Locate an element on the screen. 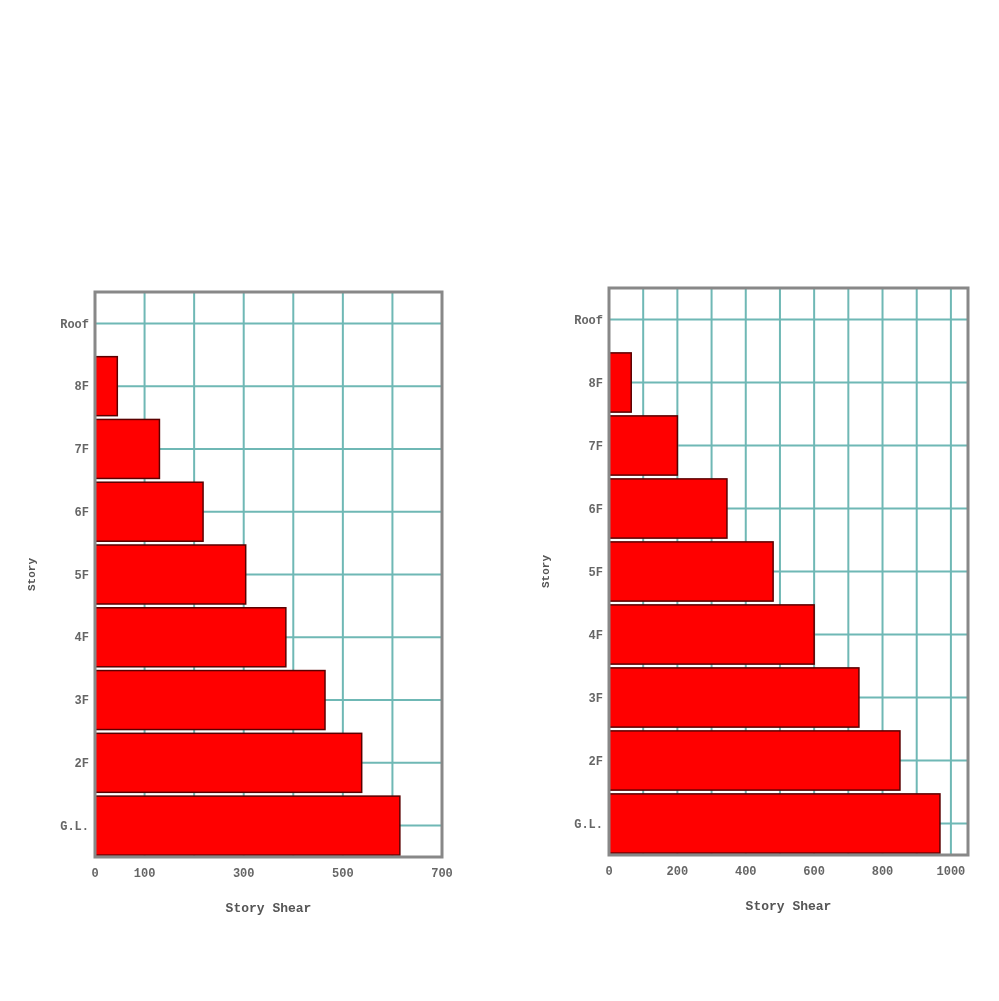 This screenshot has height=1001, width=999. x-tick-label: 1000 is located at coordinates (951, 872).